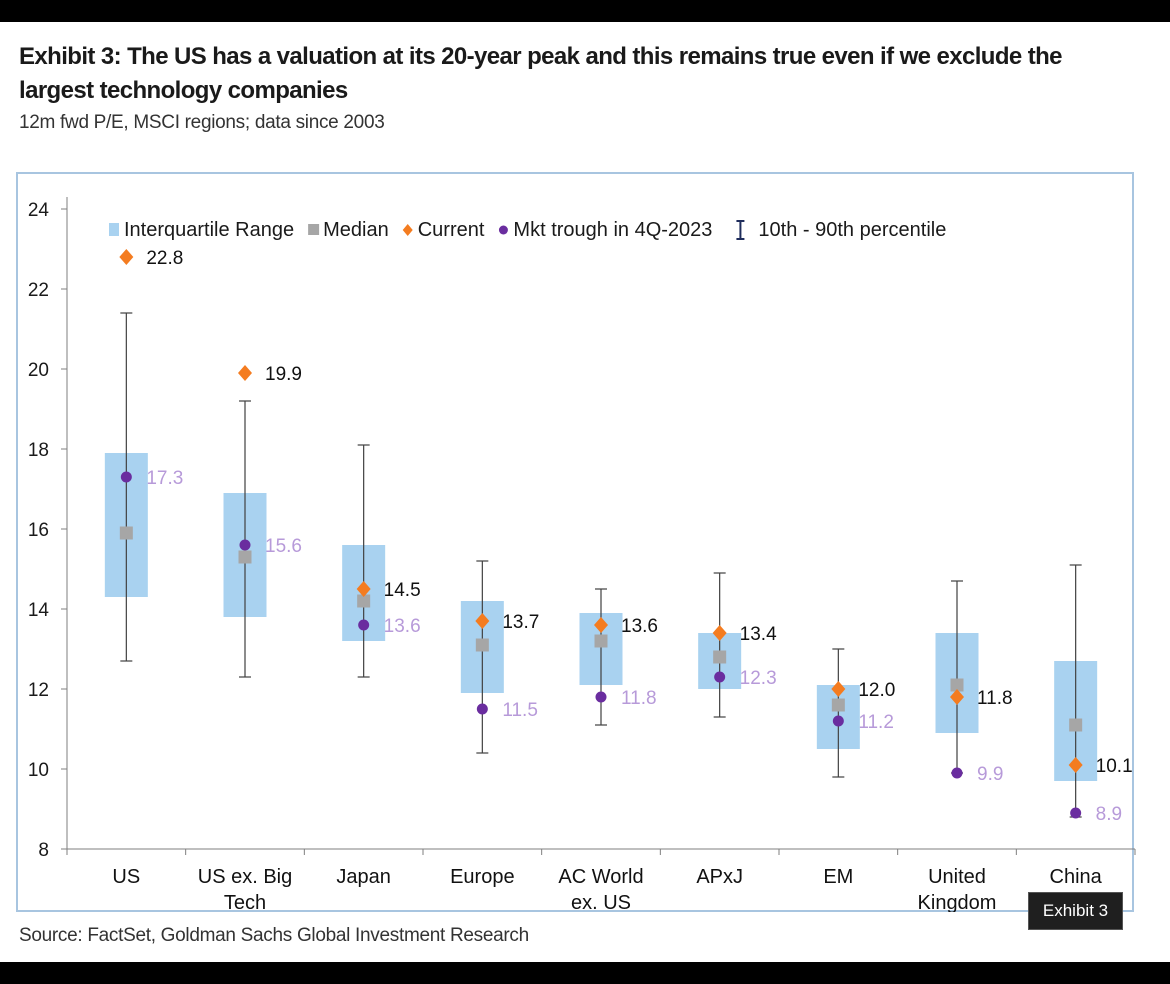 This screenshot has width=1170, height=984. Describe the element at coordinates (38, 290) in the screenshot. I see `y-tick-label: 22` at that location.